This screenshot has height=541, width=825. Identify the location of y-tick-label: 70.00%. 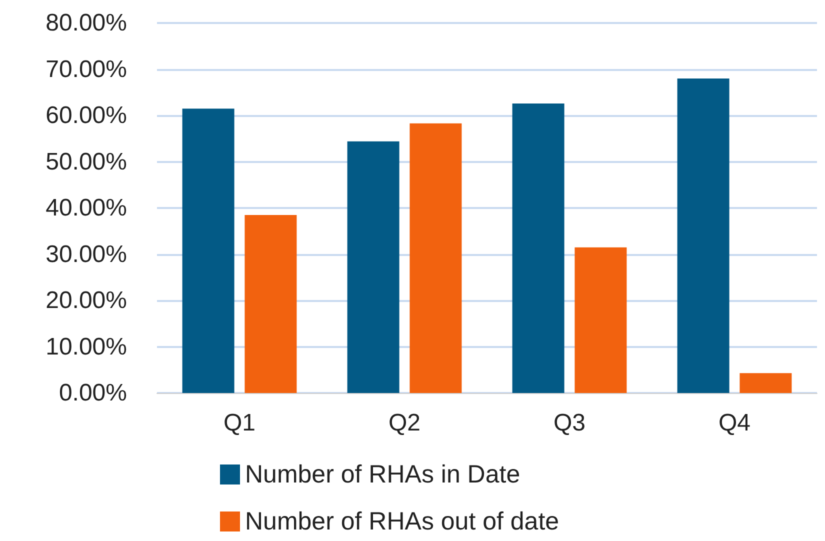
(86, 69).